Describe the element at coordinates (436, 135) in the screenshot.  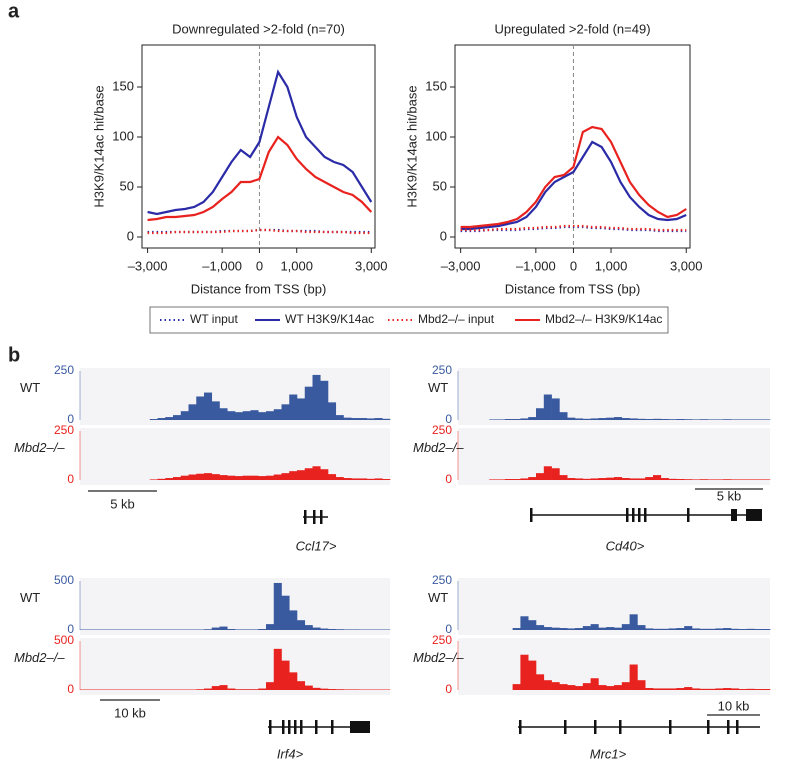
I see `y-tick-label: 100` at that location.